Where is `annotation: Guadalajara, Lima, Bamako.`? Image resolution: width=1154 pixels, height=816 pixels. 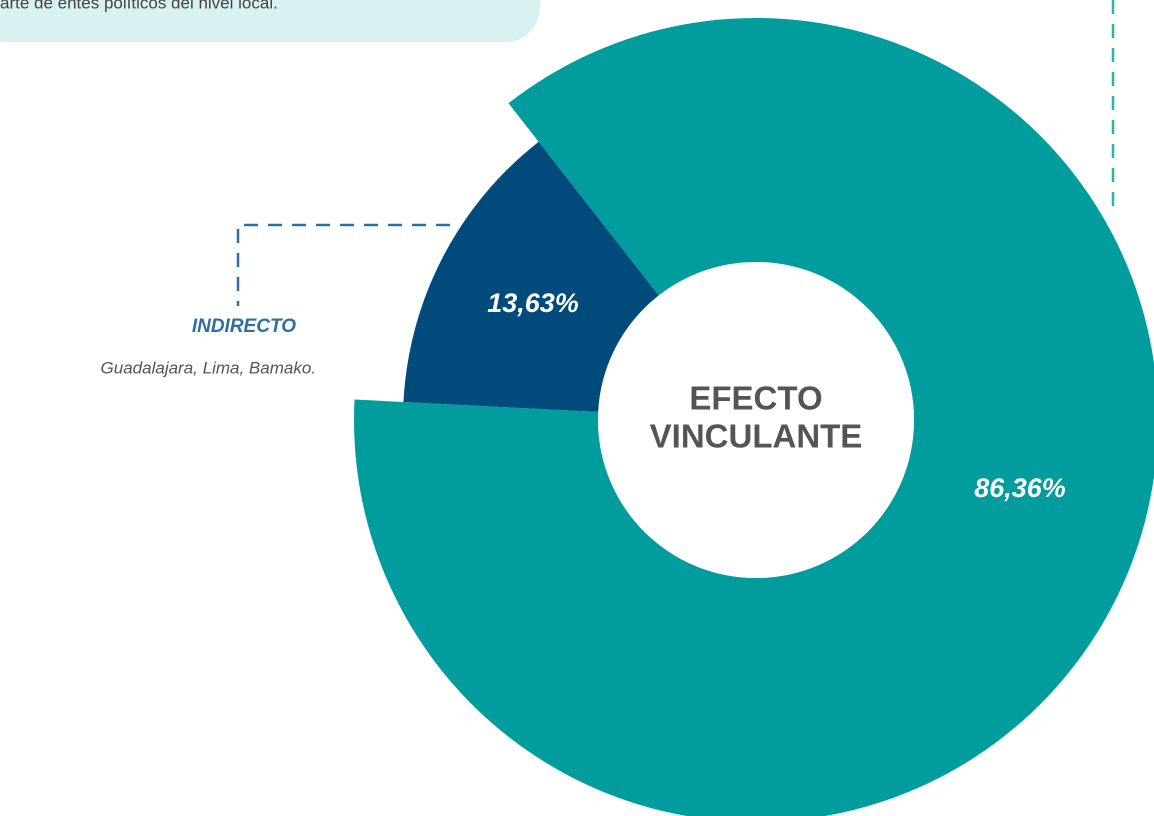
annotation: Guadalajara, Lima, Bamako. is located at coordinates (208, 367).